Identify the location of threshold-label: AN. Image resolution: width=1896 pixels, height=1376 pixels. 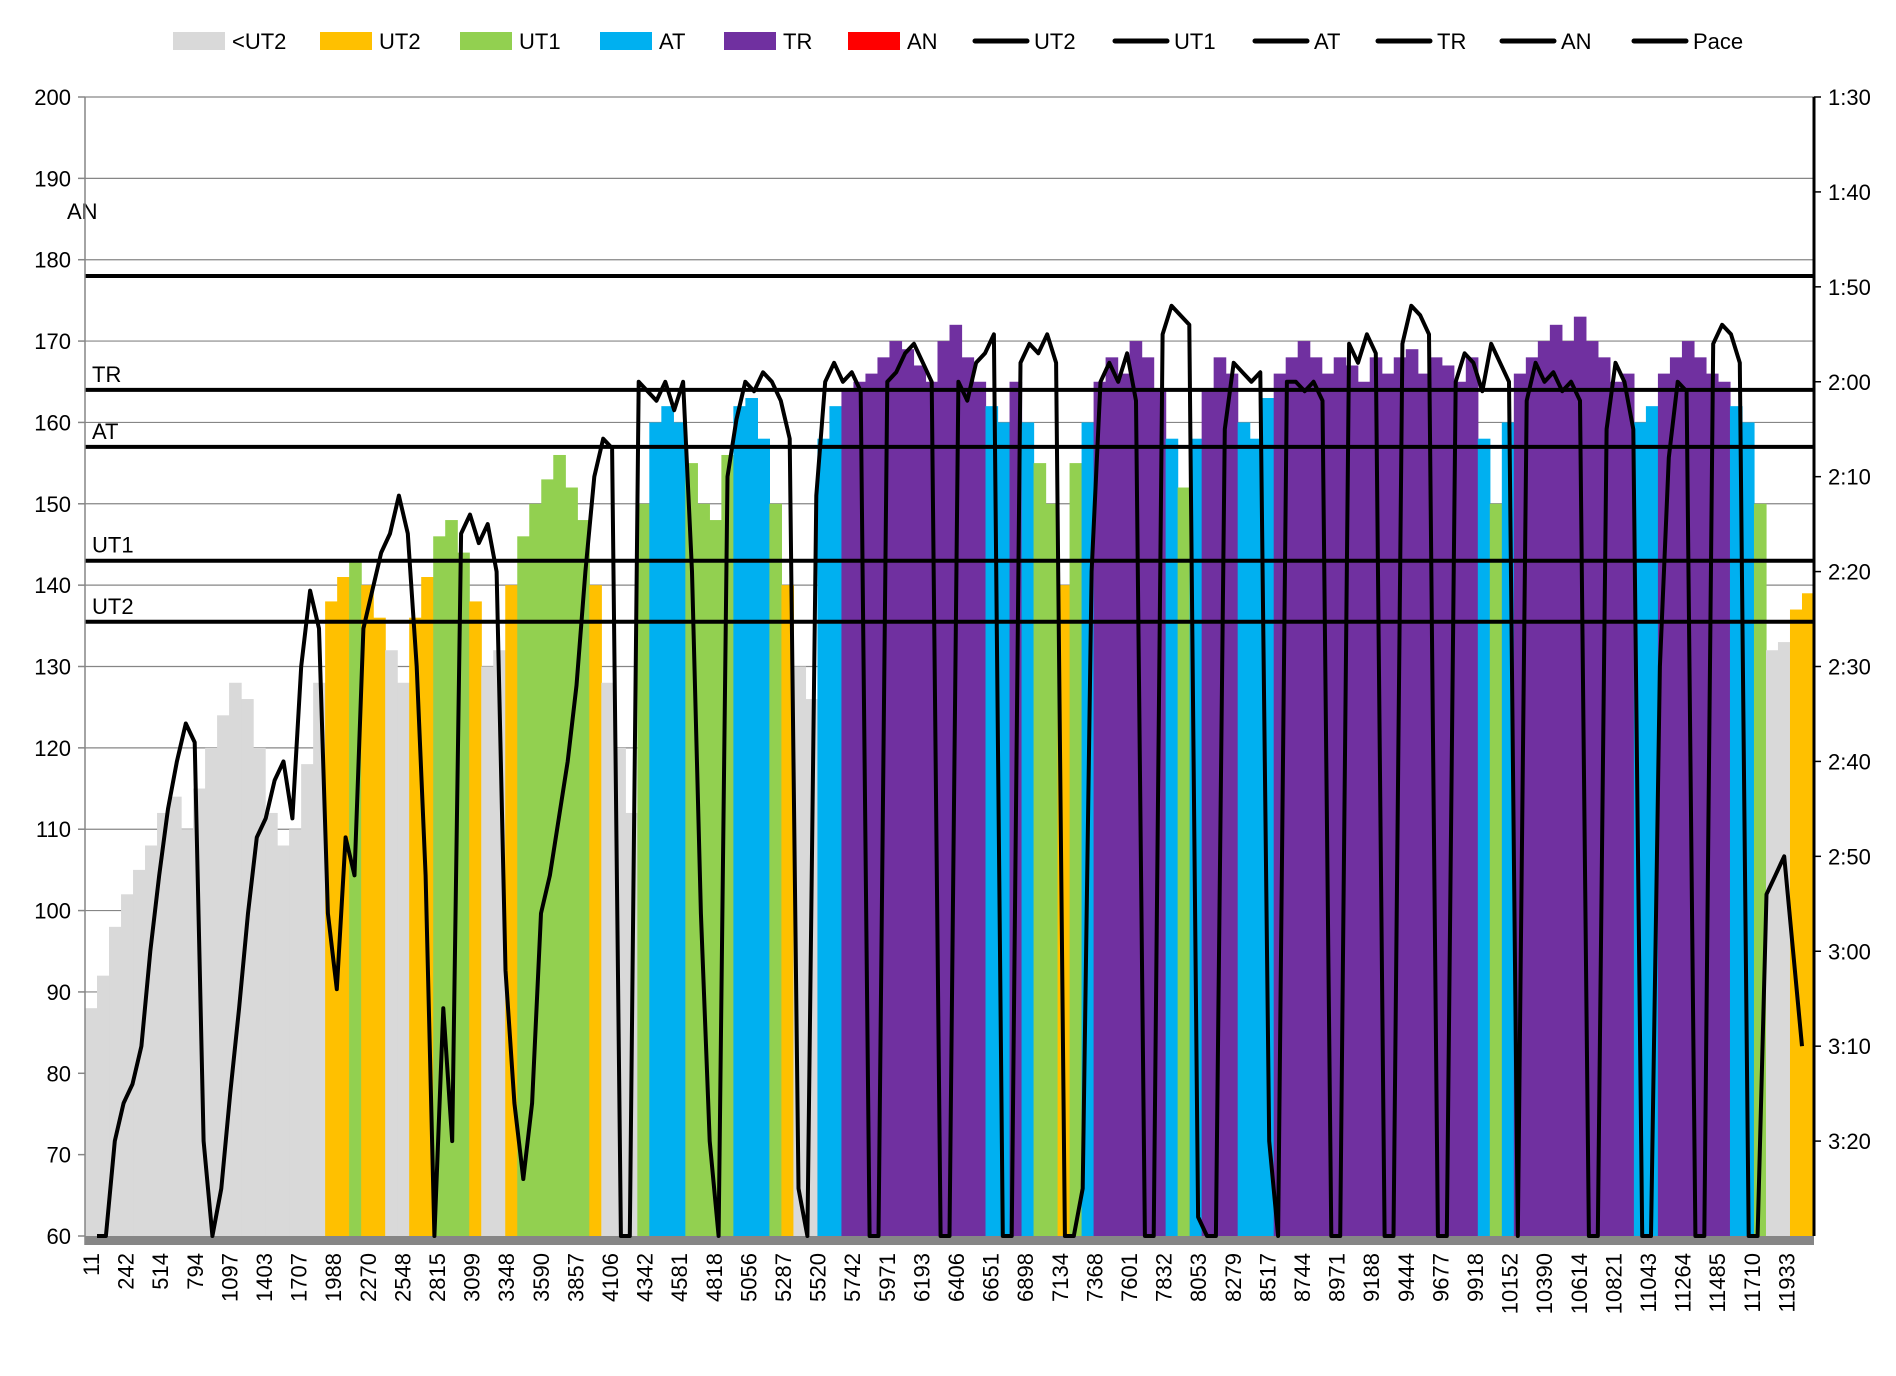
(82, 211).